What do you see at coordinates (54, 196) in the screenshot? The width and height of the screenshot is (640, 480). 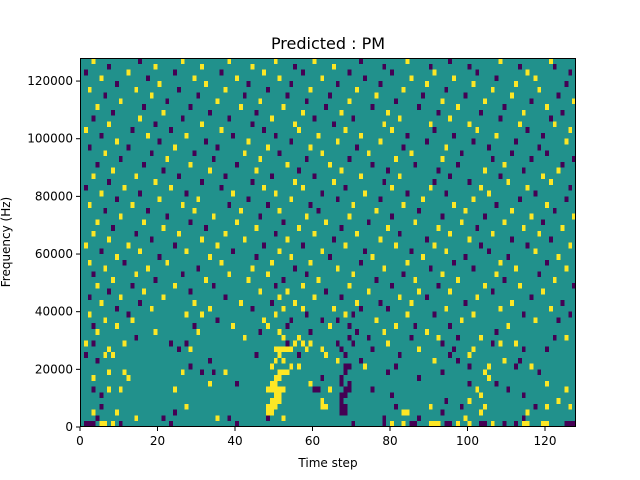 I see `y-tick-label: 80000` at bounding box center [54, 196].